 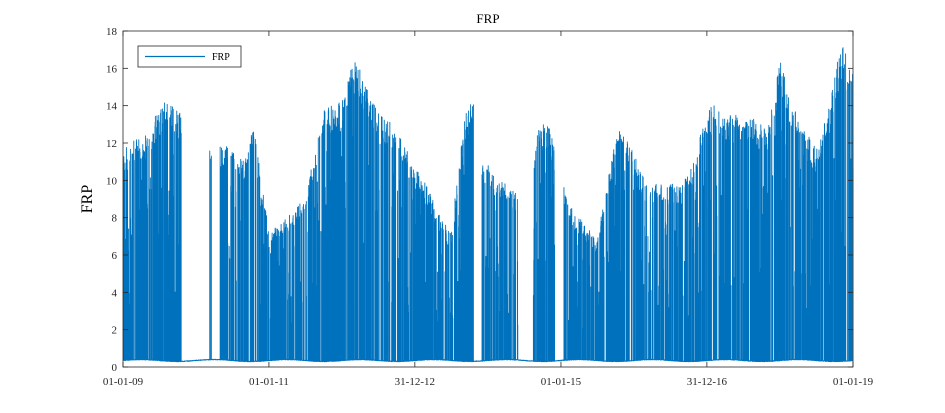 What do you see at coordinates (123, 382) in the screenshot?
I see `x-tick-label: 01-01-09` at bounding box center [123, 382].